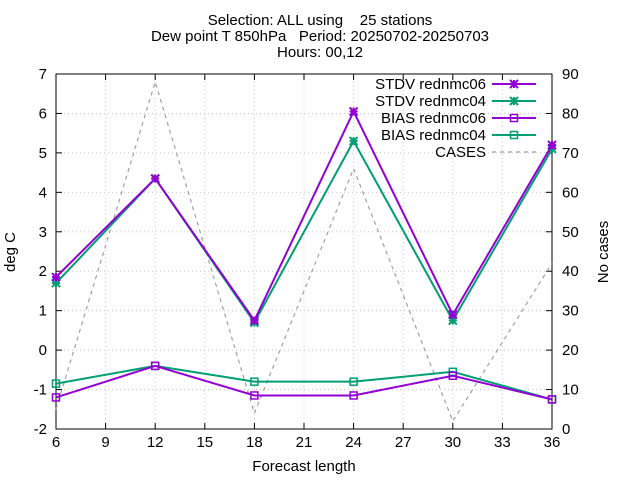  I want to click on y2-tick-label: 30, so click(570, 311).